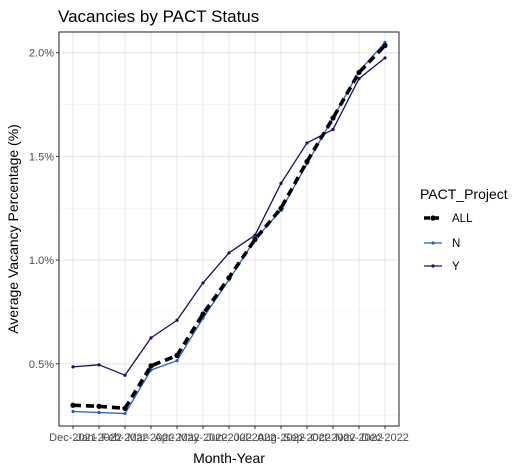 Image resolution: width=530 pixels, height=474 pixels. I want to click on legend-key-point-y, so click(433, 266).